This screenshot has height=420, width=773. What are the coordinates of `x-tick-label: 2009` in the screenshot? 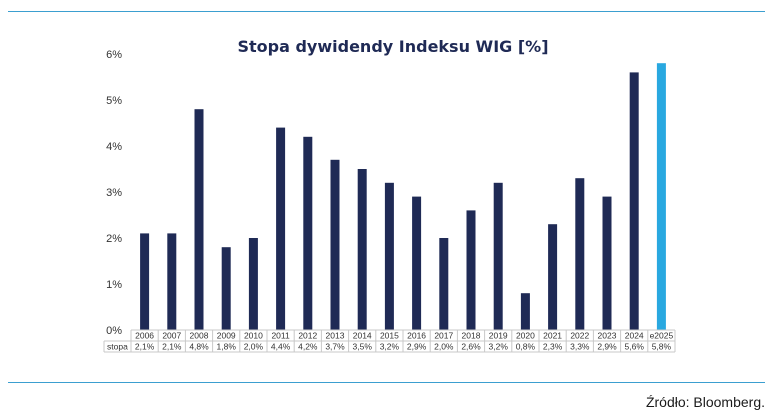 It's located at (226, 336).